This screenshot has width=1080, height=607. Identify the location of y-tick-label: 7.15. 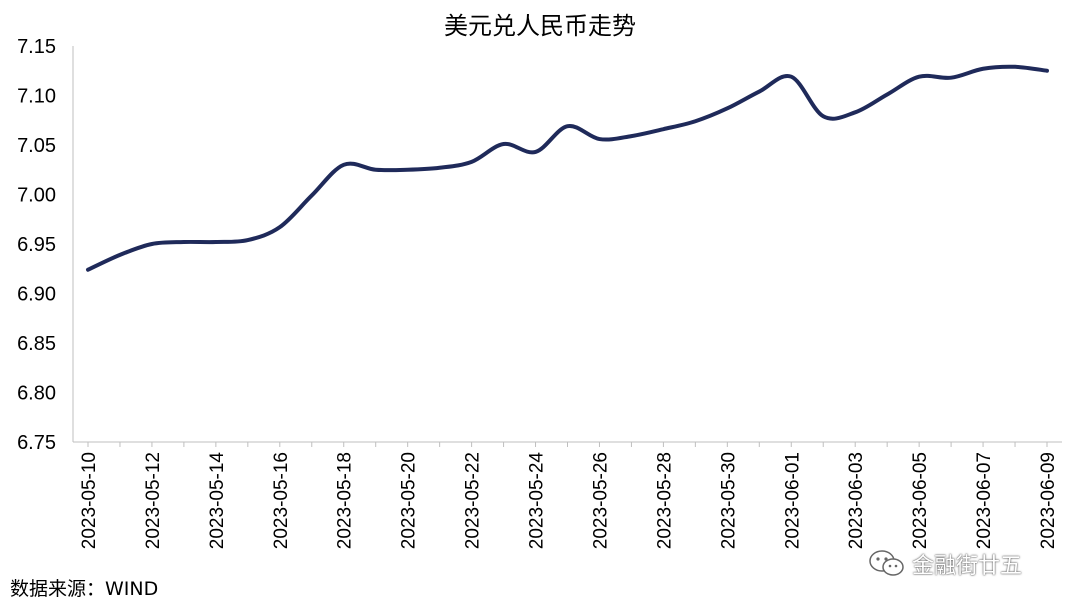
(36, 47).